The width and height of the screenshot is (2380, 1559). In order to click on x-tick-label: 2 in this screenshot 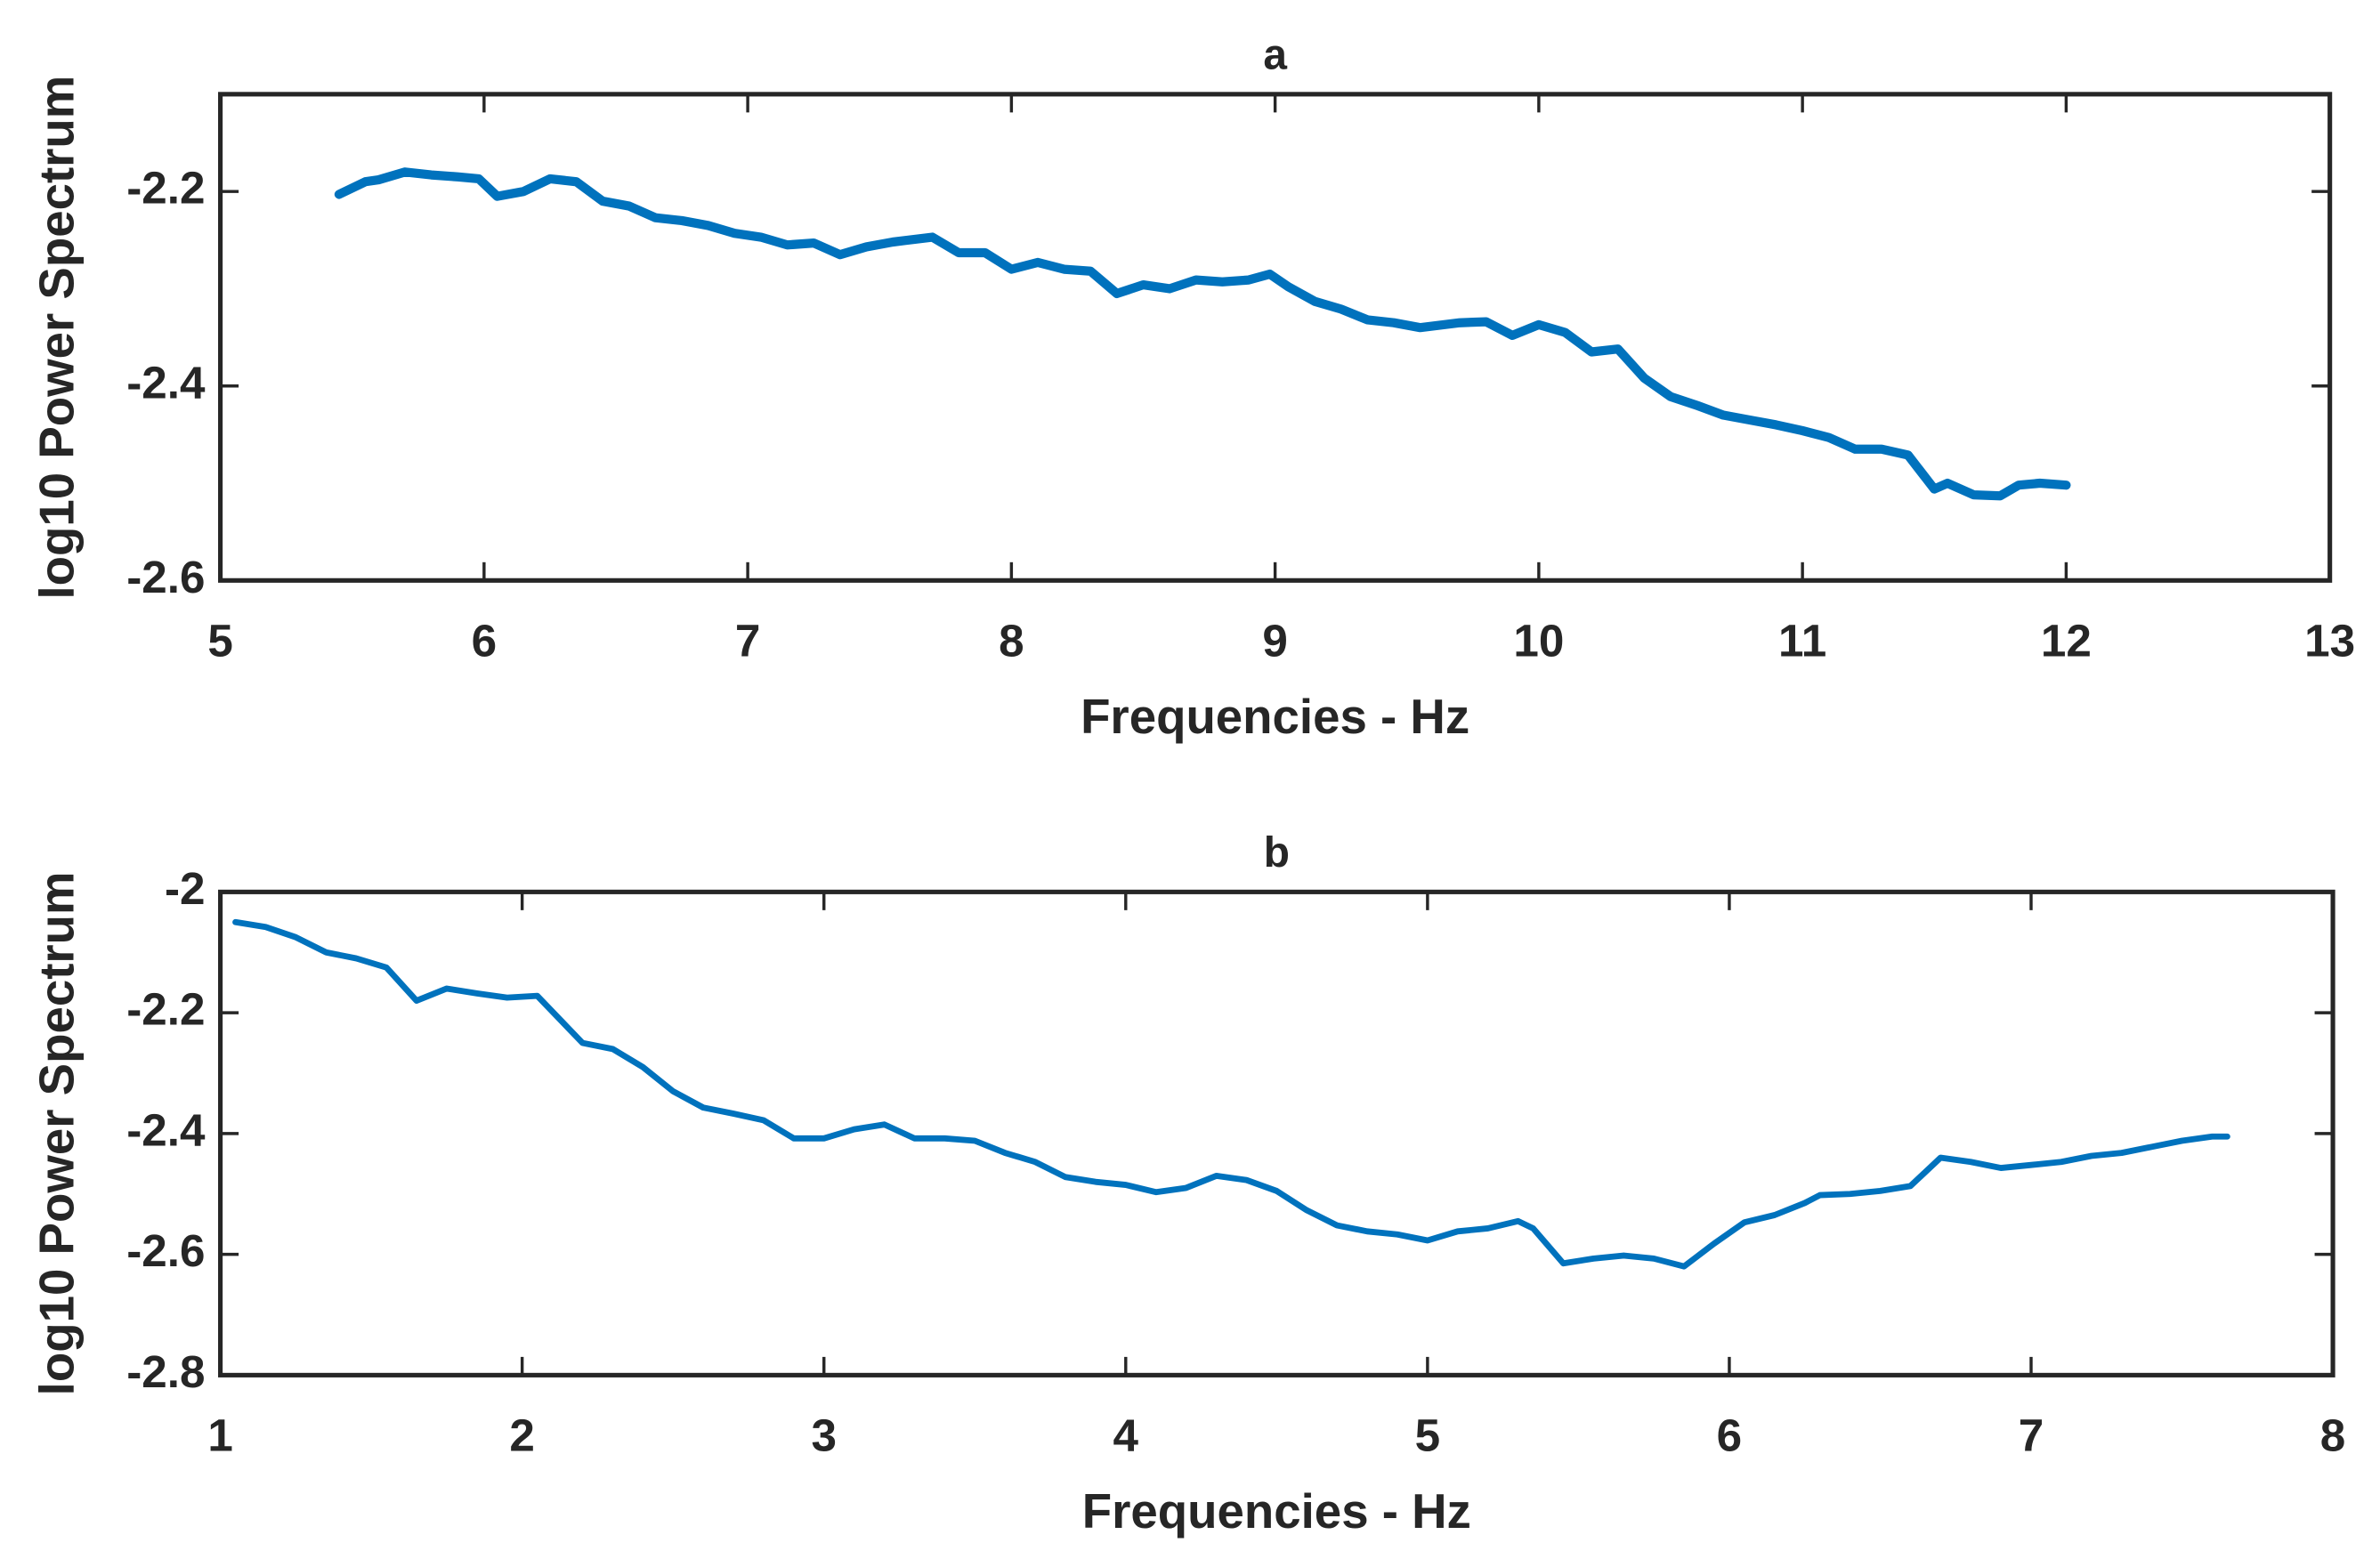, I will do `click(521, 1435)`.